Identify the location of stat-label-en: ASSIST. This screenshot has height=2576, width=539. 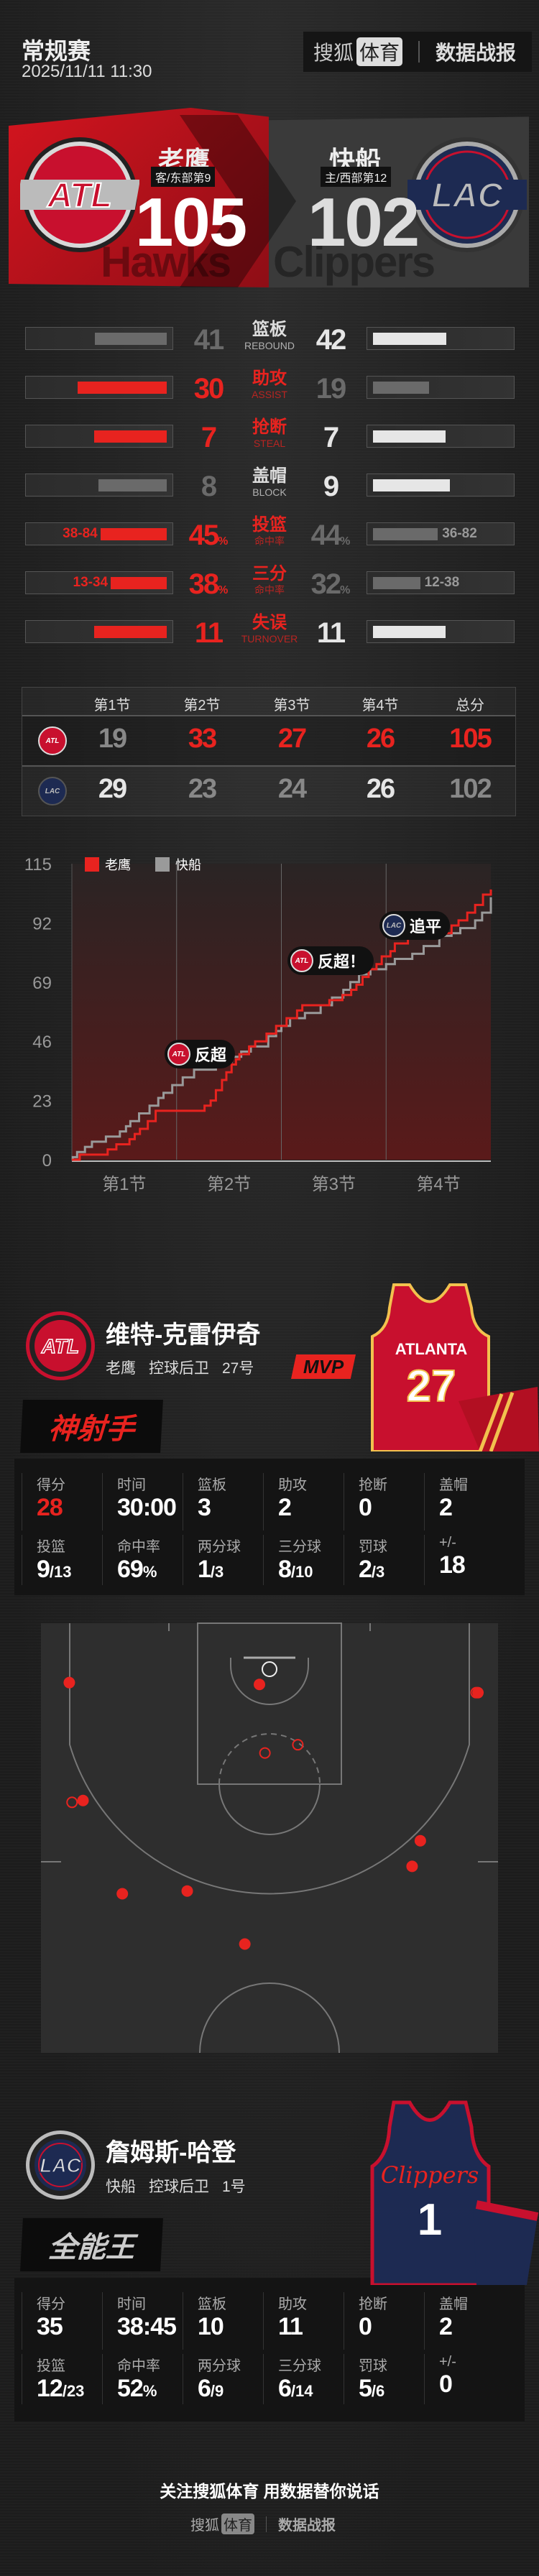
(269, 394).